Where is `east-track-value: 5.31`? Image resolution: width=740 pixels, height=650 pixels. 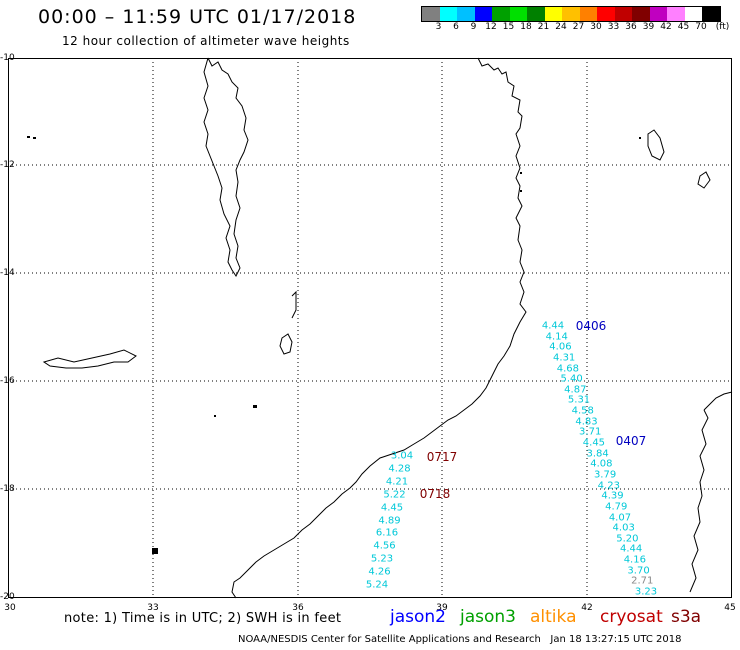 east-track-value: 5.31 is located at coordinates (579, 400).